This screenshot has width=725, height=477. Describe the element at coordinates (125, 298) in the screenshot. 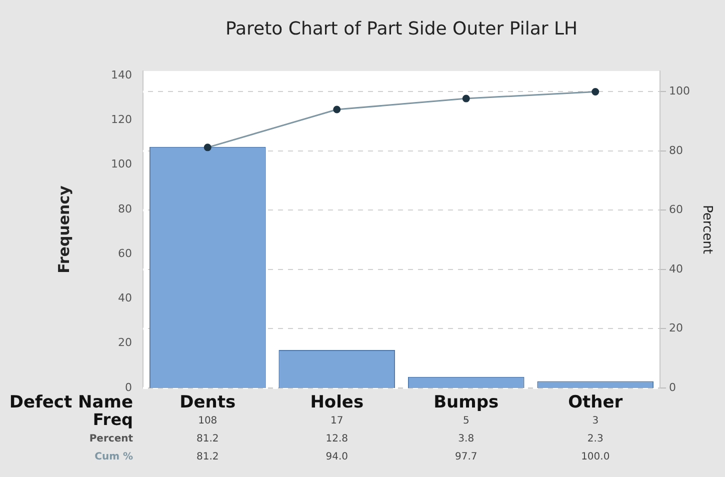

I see `y-tick-label: 40` at that location.